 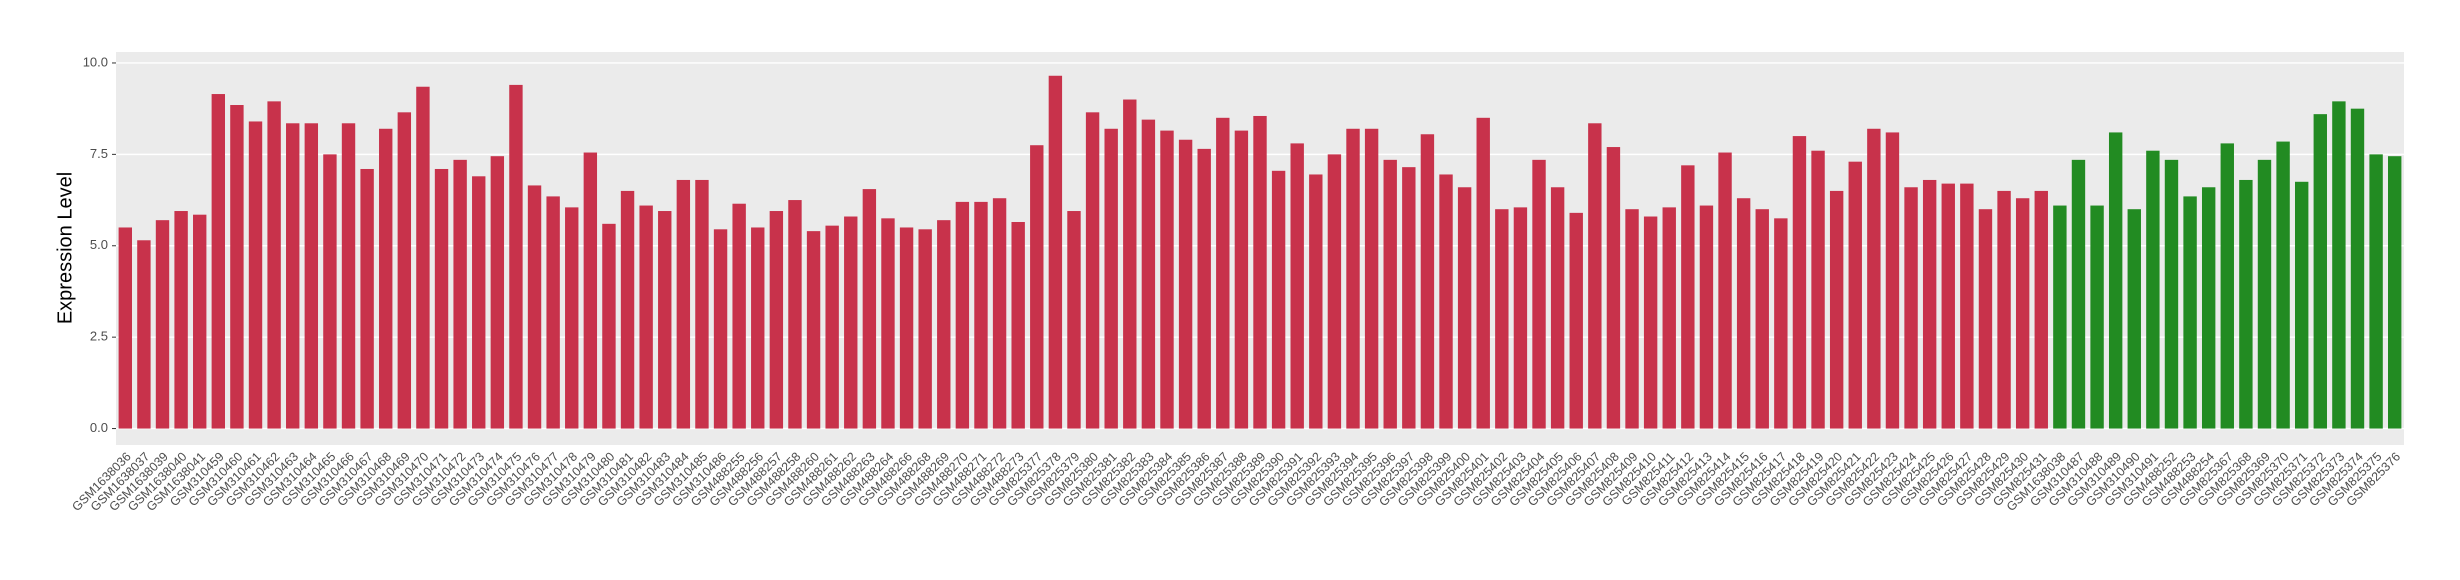 What do you see at coordinates (99, 153) in the screenshot?
I see `y-tick-label: 7.5` at bounding box center [99, 153].